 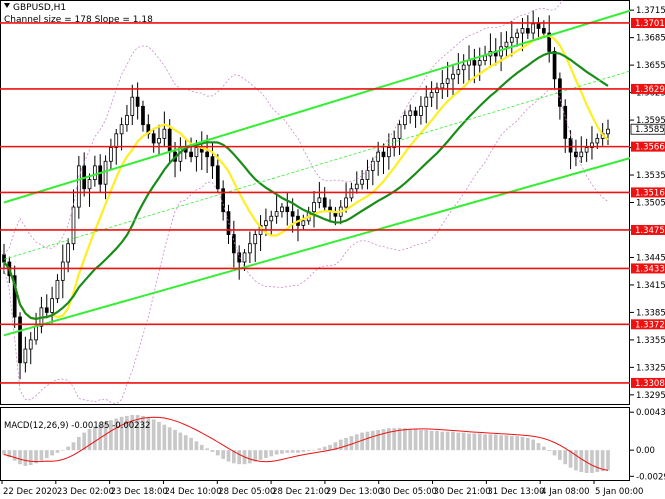 What do you see at coordinates (39, 8) in the screenshot?
I see `symbol-title: GBPUSD,H1` at bounding box center [39, 8].